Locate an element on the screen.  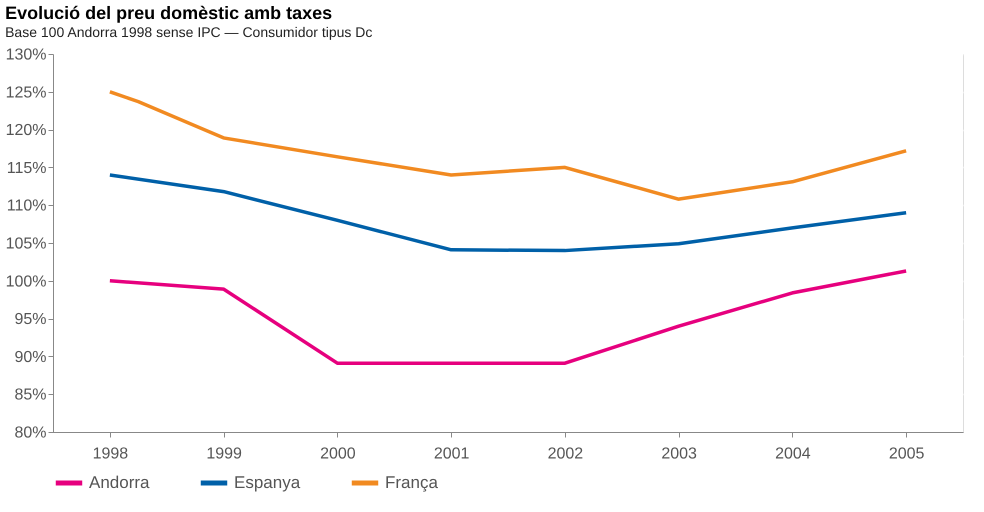
line-series is located at coordinates (508, 212).